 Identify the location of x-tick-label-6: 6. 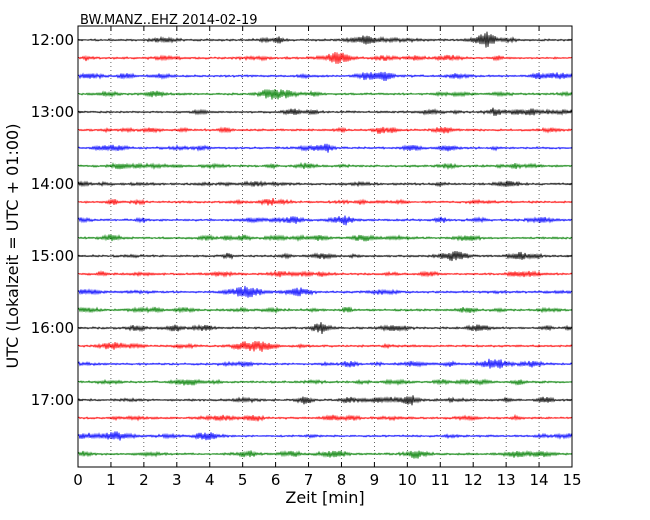
(276, 480).